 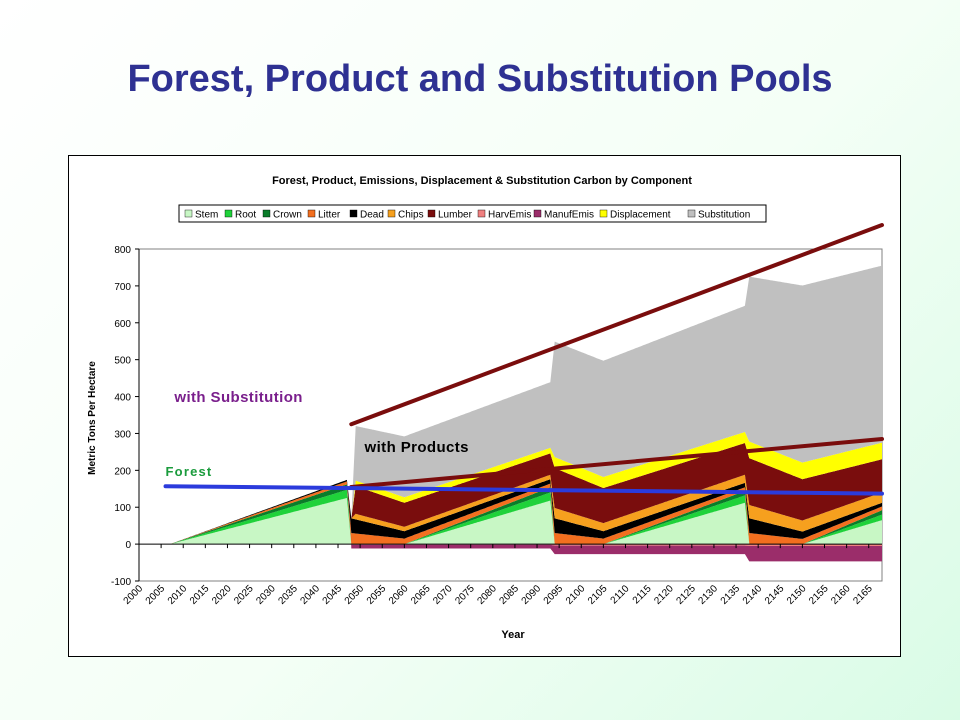 What do you see at coordinates (189, 471) in the screenshot?
I see `annotation-forest: Forest` at bounding box center [189, 471].